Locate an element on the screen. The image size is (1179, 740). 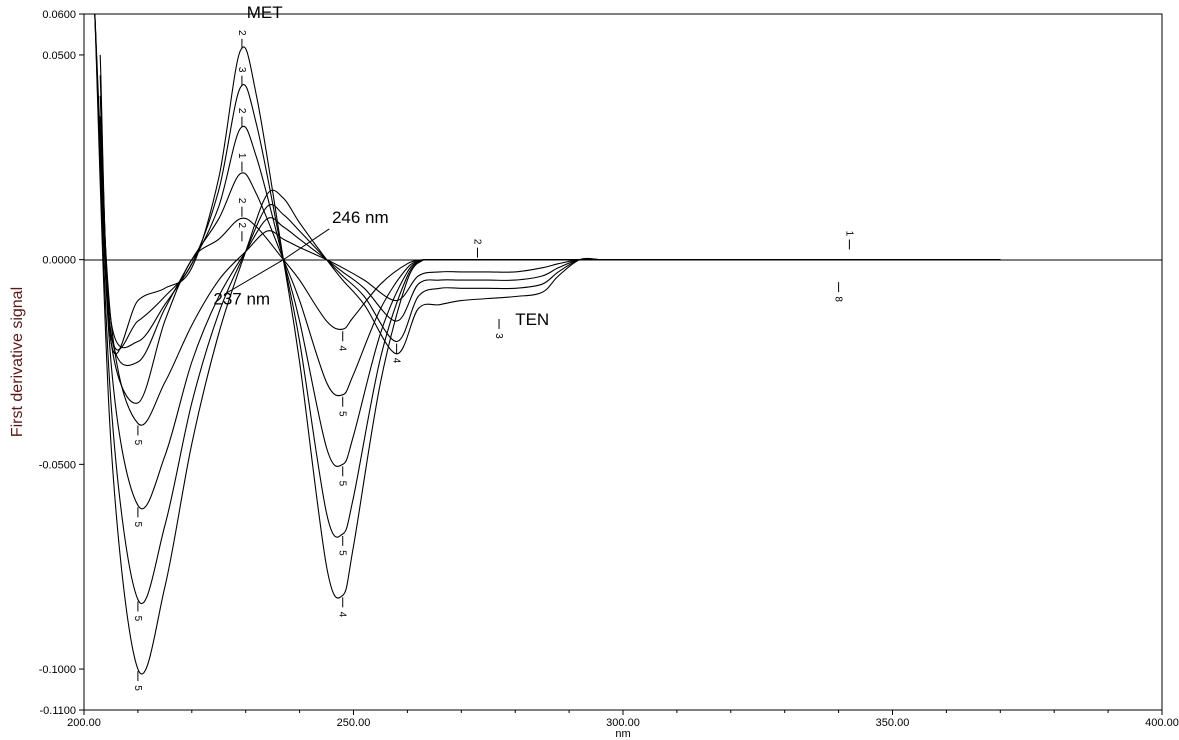
y-tick-label: -0.0500 is located at coordinates (57, 465).